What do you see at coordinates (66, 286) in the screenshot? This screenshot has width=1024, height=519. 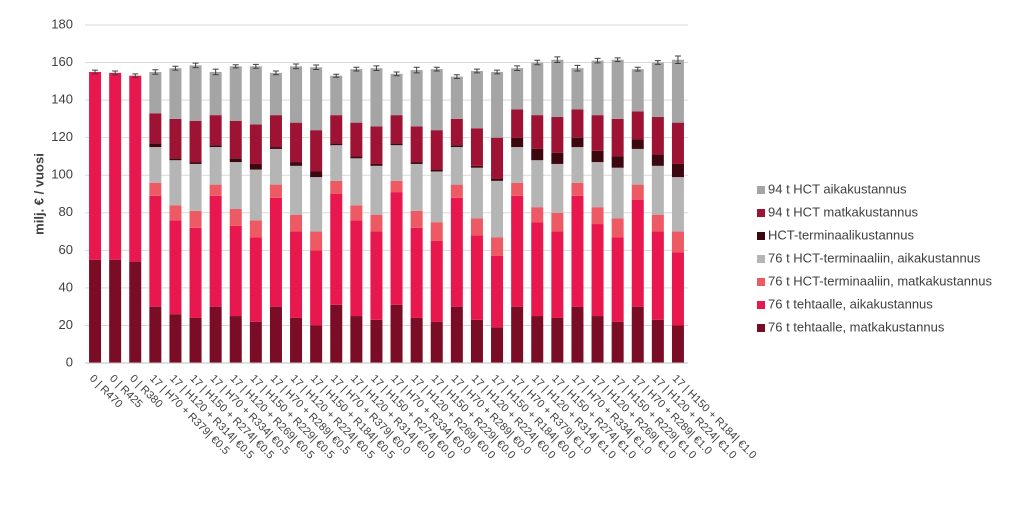 I see `y-tick-label: 40` at bounding box center [66, 286].